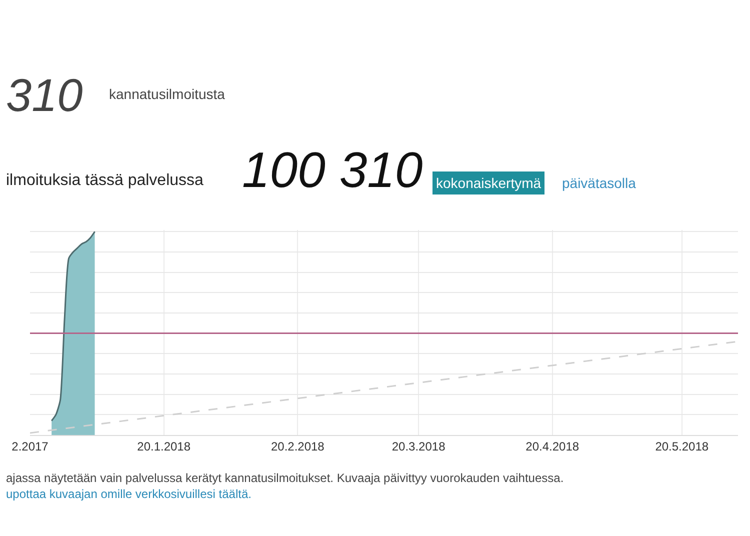 This screenshot has width=750, height=536. I want to click on text: upottaa kuvaajan omille verkkosivuillesi täältä., so click(129, 494).